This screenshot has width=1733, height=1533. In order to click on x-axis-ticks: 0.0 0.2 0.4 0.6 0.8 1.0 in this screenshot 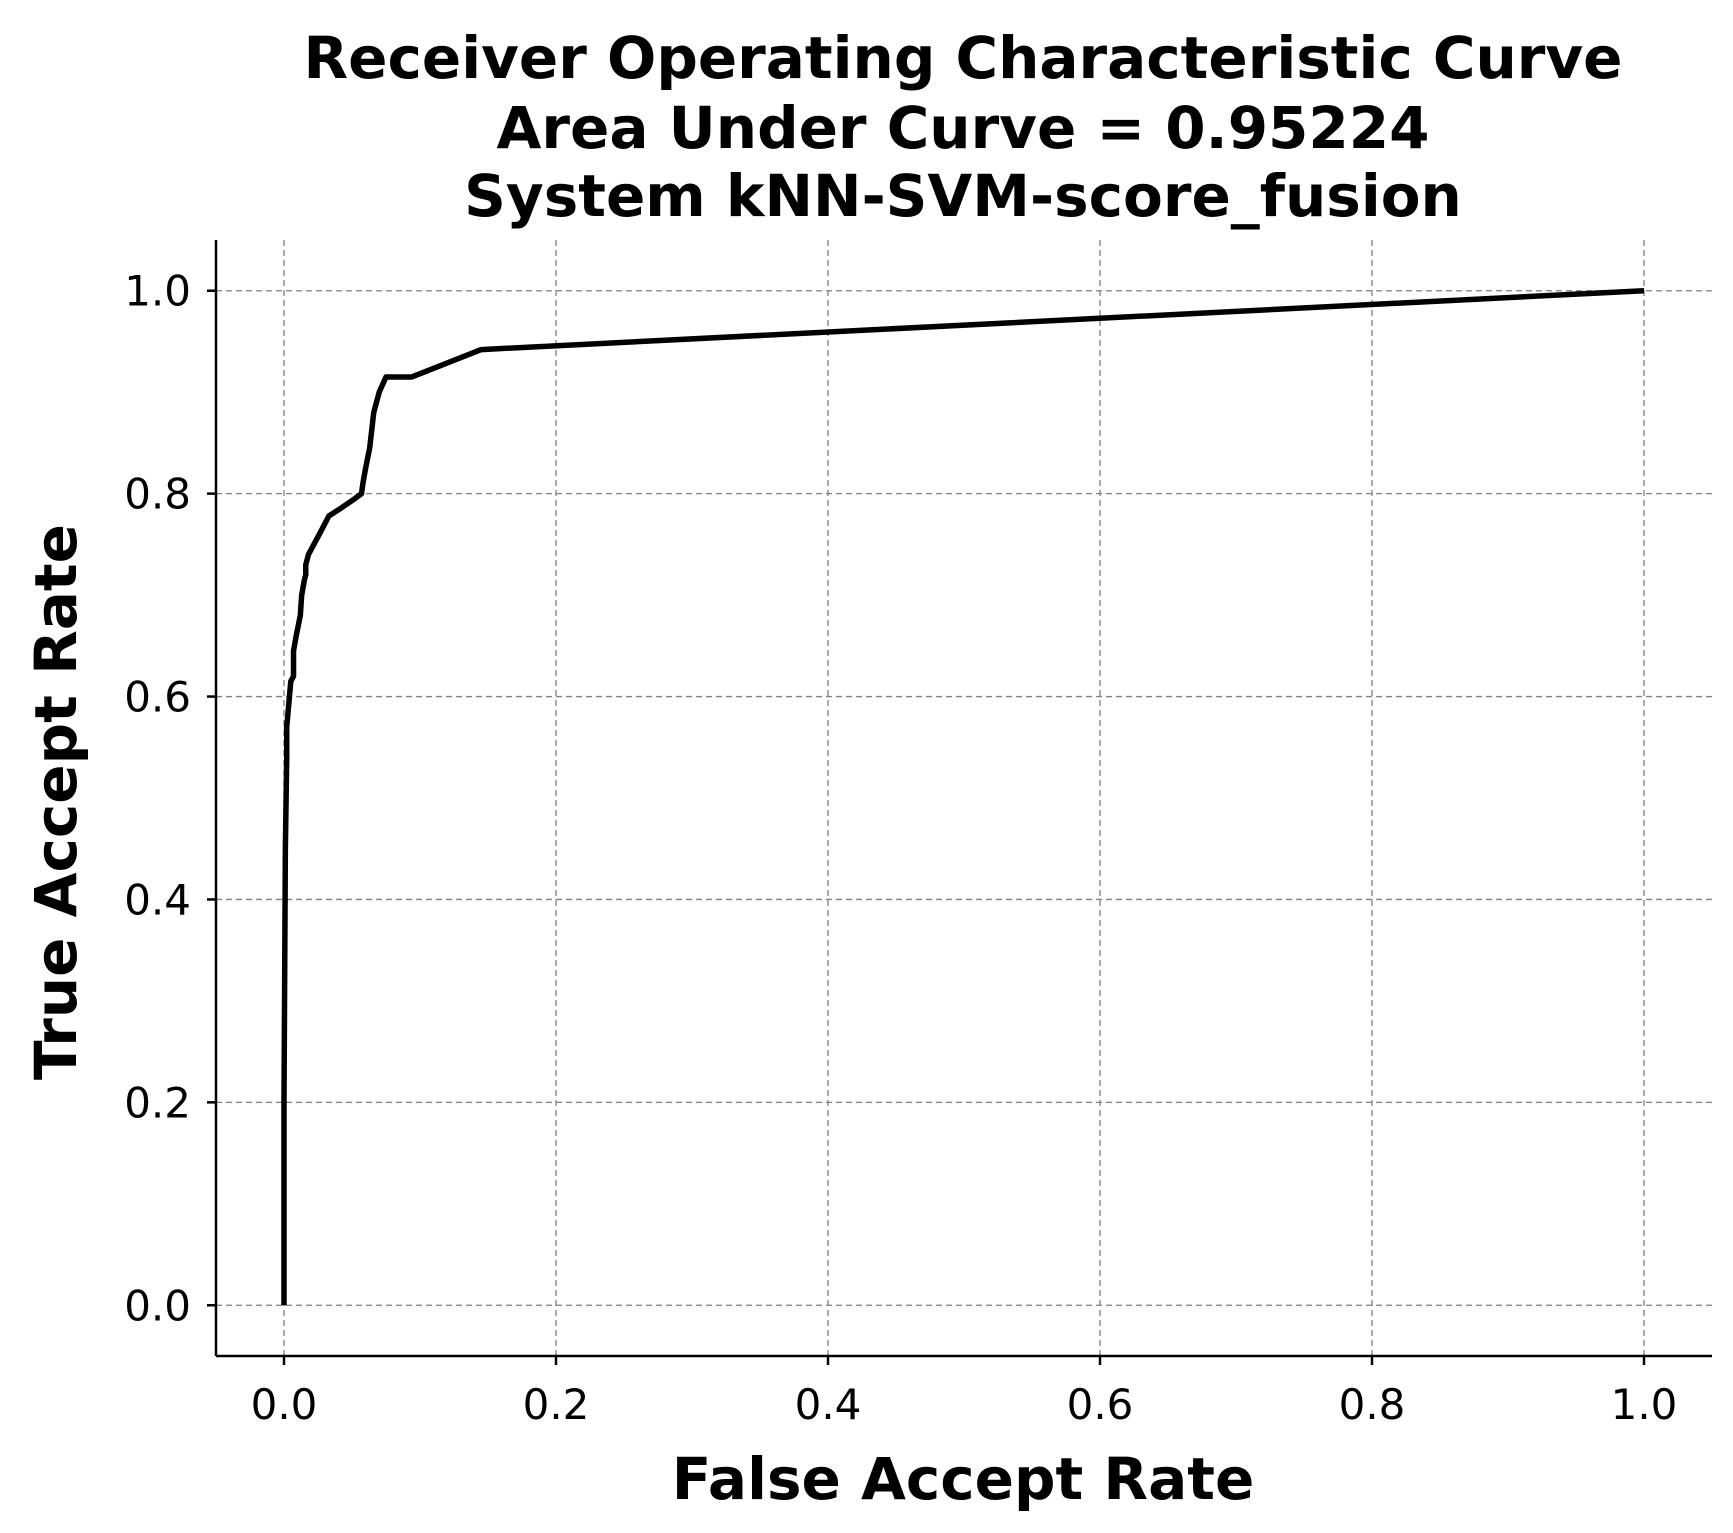, I will do `click(964, 1392)`.